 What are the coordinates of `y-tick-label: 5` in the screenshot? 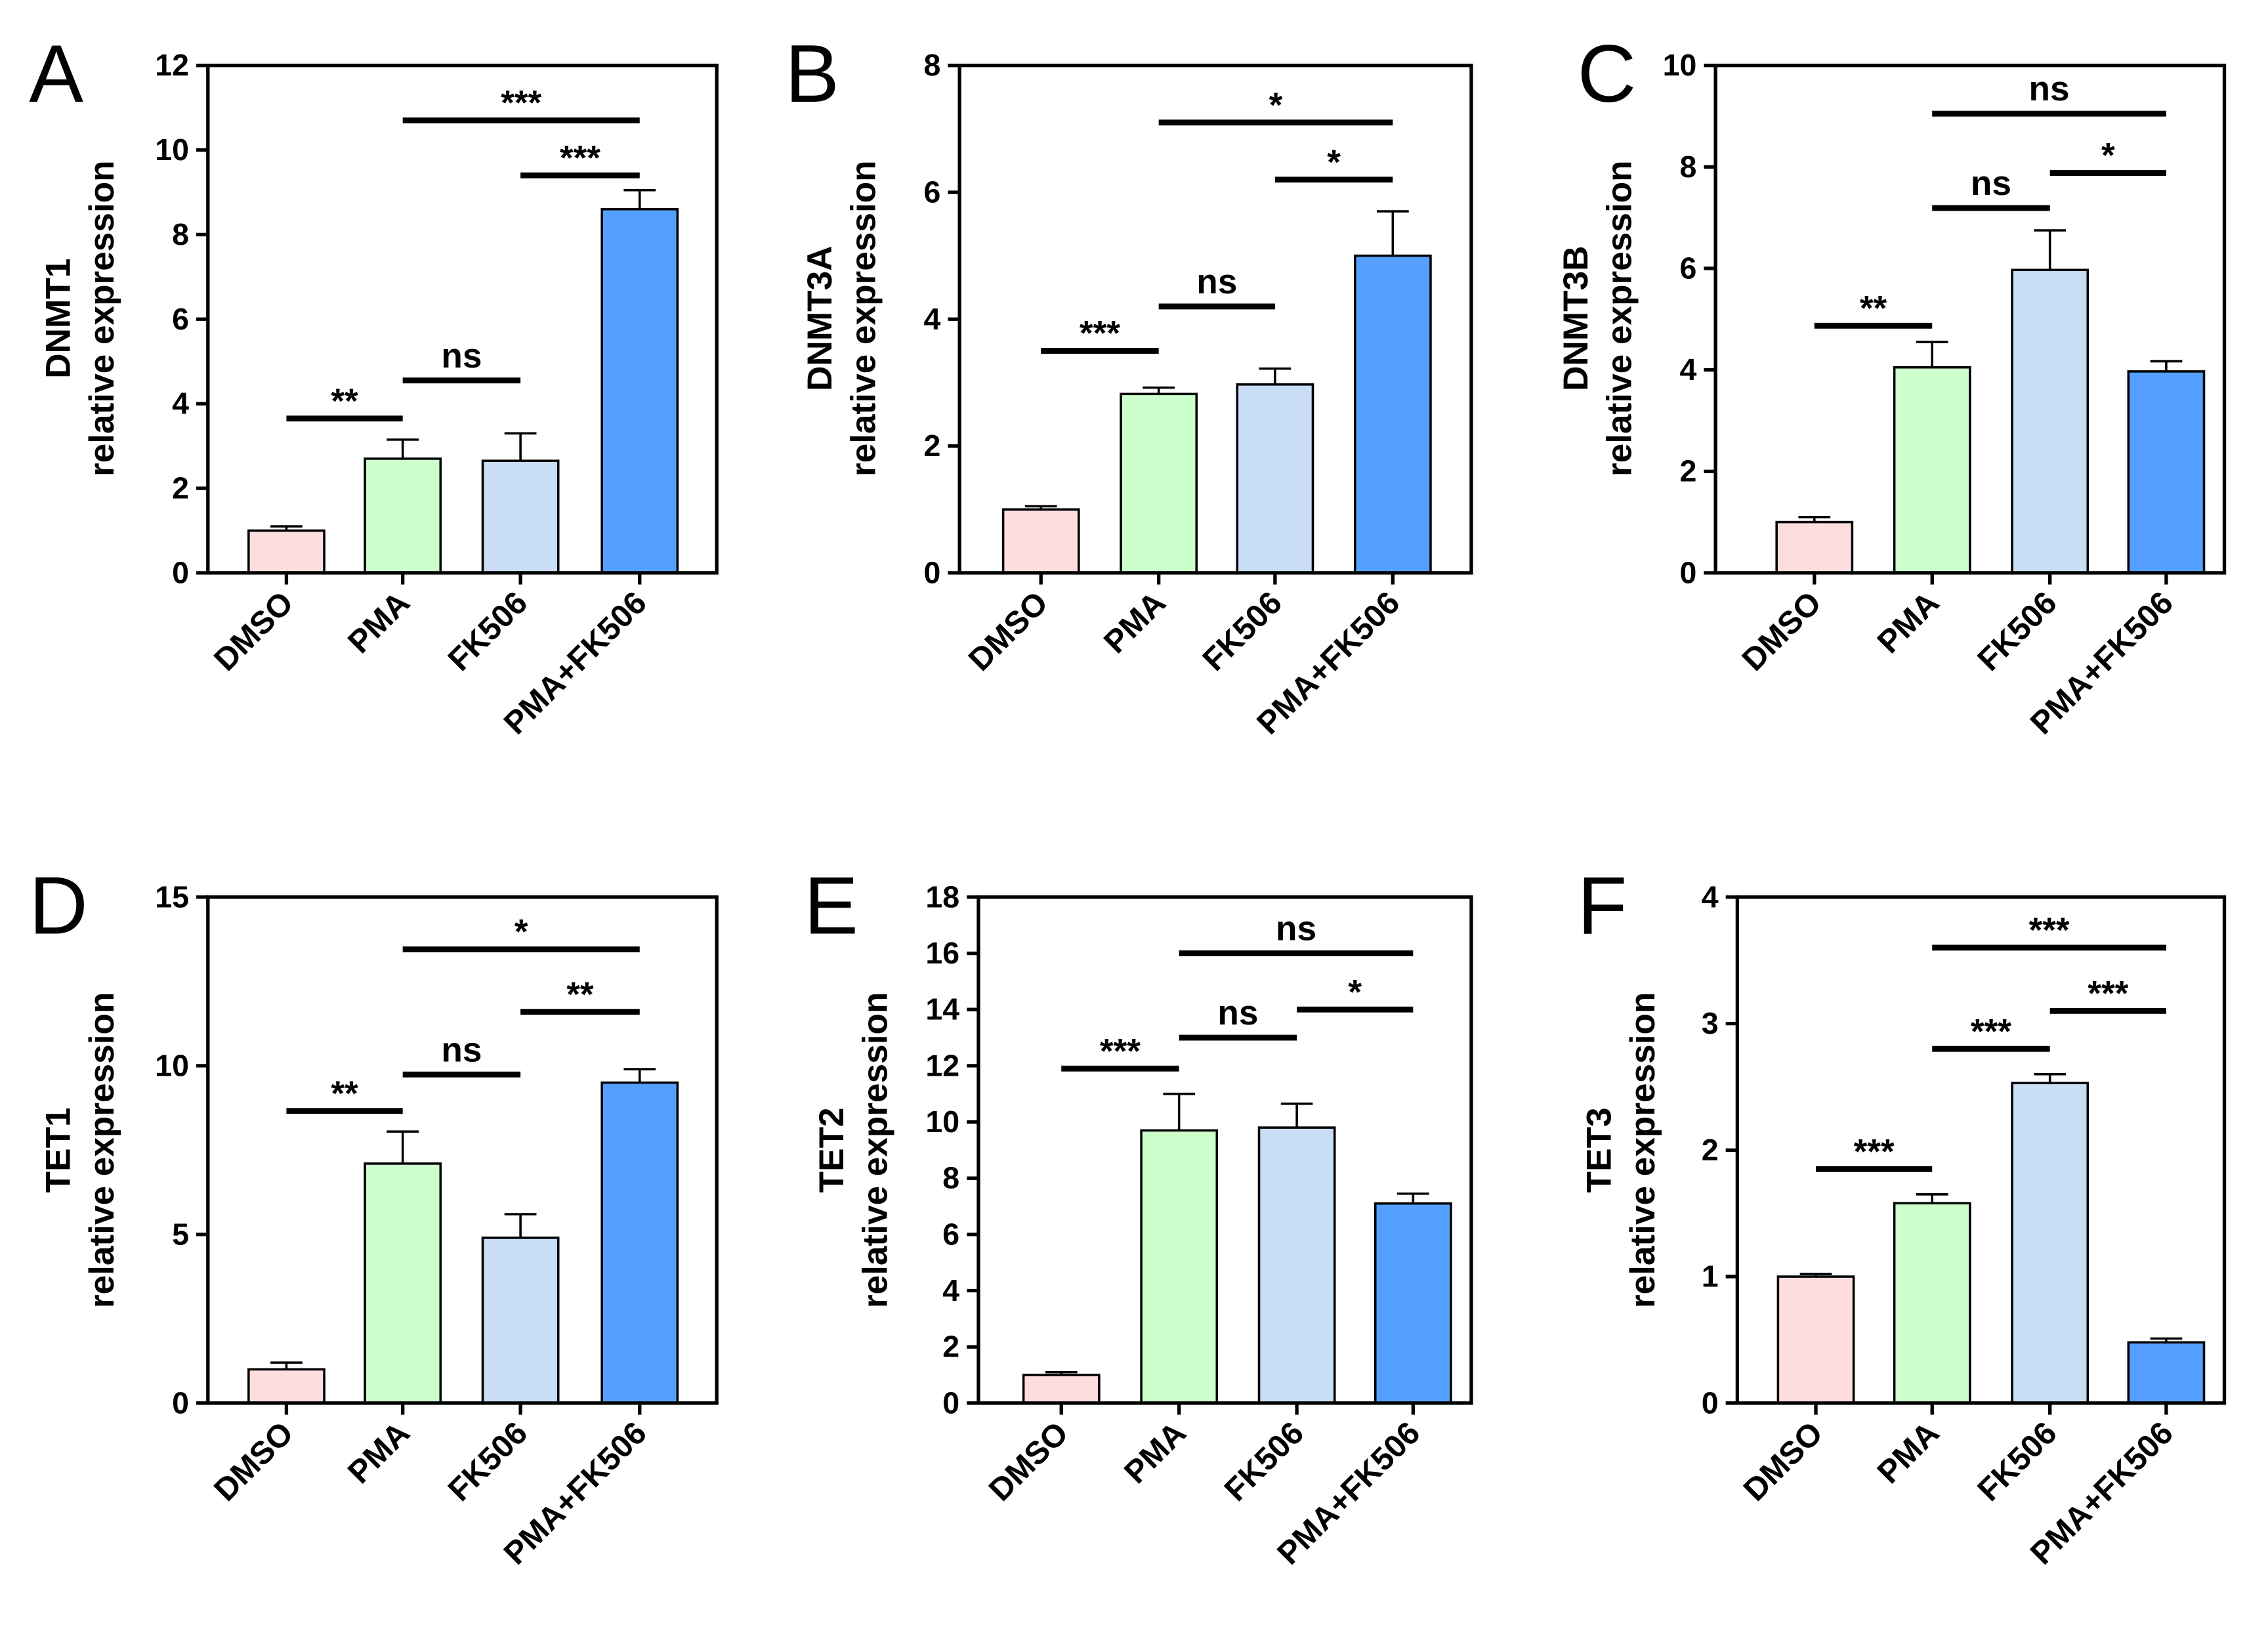 It's located at (180, 1234).